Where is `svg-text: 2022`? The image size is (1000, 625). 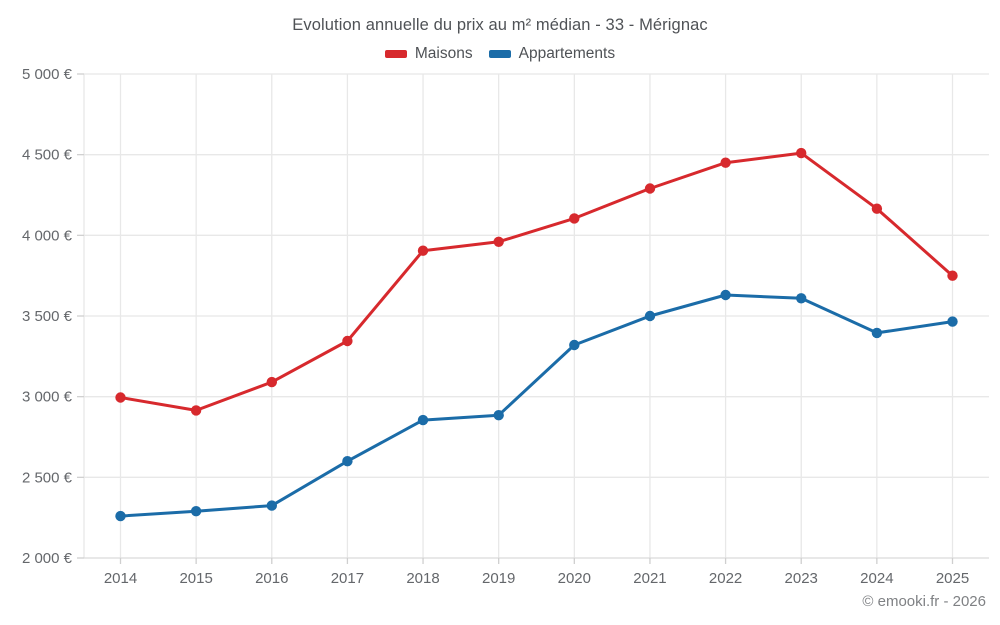
svg-text: 2022 is located at coordinates (725, 578).